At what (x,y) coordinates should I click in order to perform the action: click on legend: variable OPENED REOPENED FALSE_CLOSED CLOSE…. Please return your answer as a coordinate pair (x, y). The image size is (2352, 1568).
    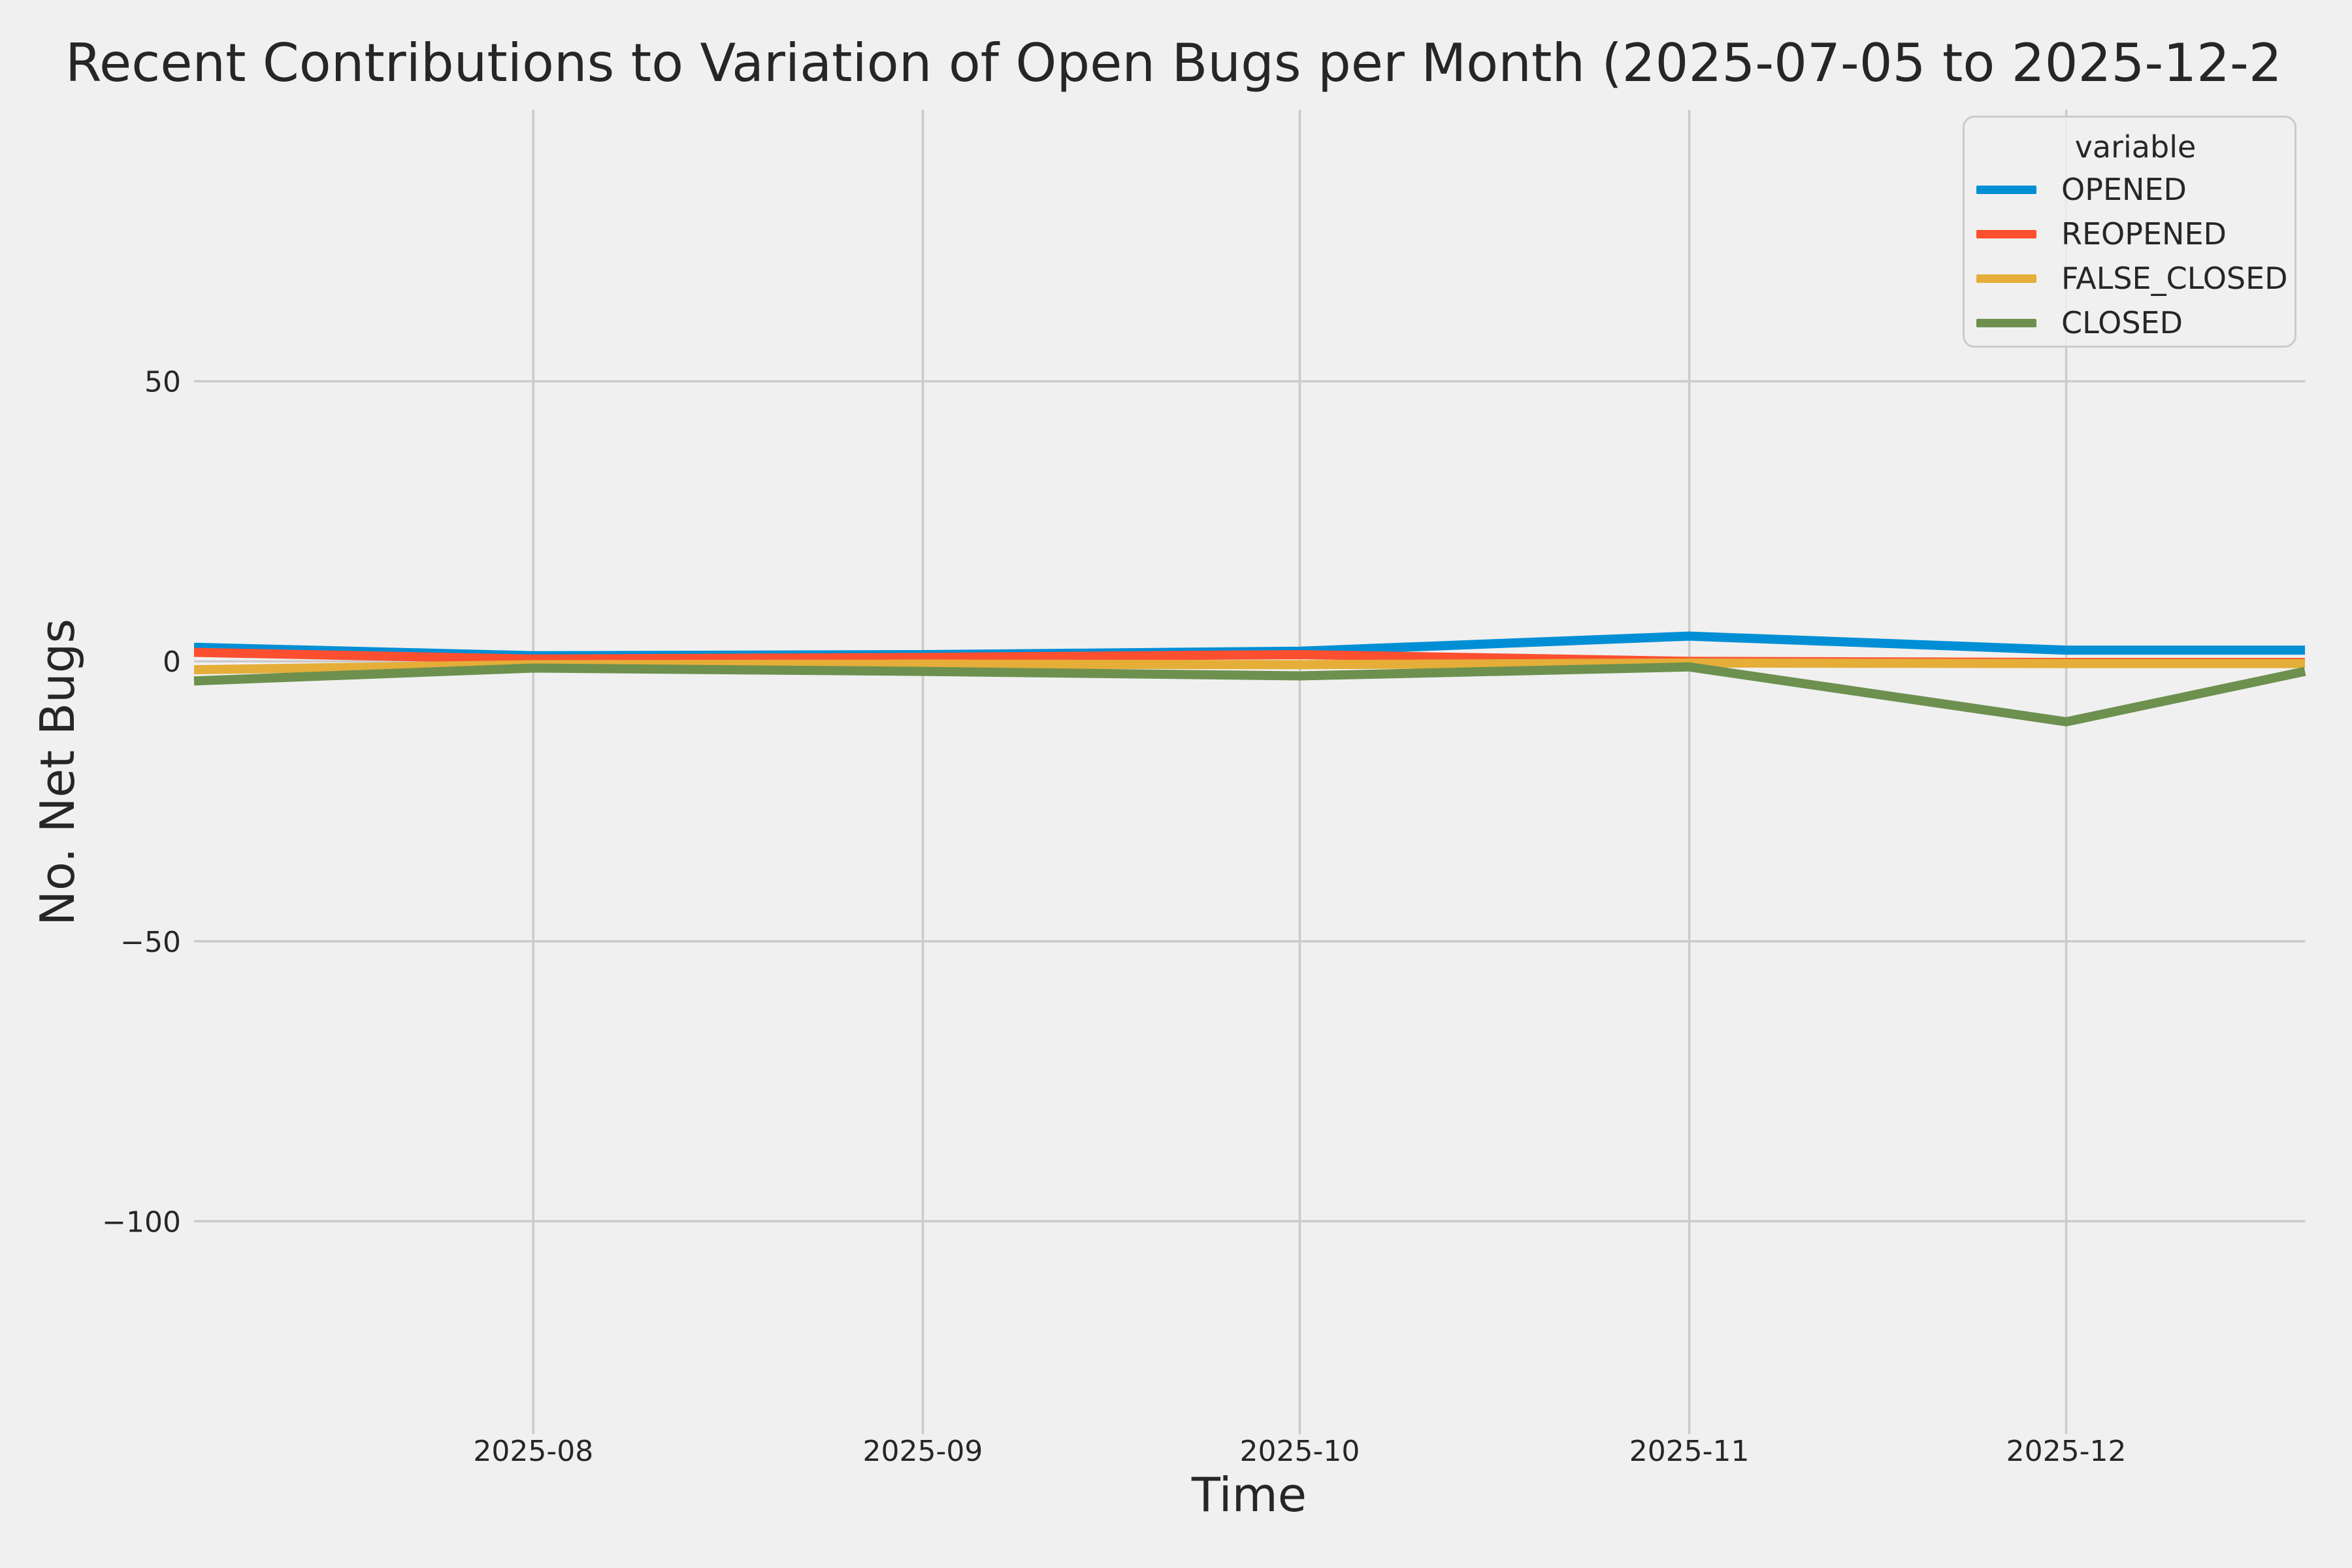
    Looking at the image, I should click on (2129, 232).